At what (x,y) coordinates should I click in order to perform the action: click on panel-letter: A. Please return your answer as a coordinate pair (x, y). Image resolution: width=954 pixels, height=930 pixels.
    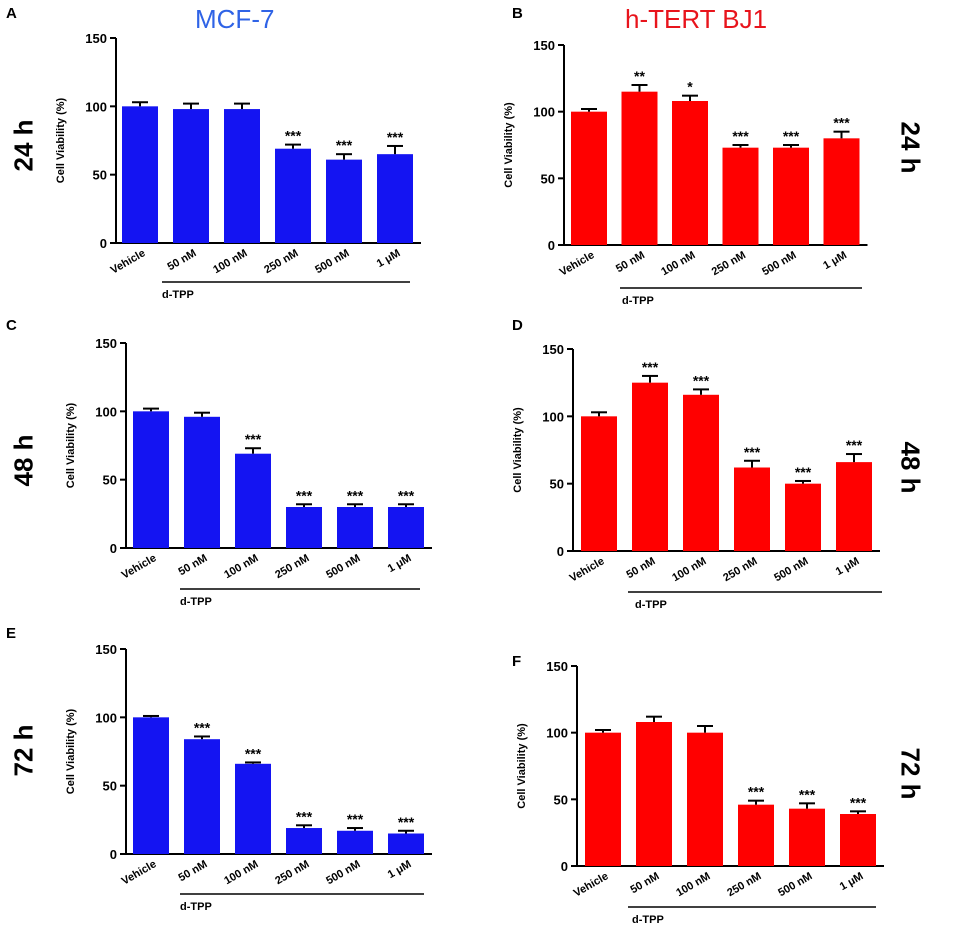
    Looking at the image, I should click on (11, 13).